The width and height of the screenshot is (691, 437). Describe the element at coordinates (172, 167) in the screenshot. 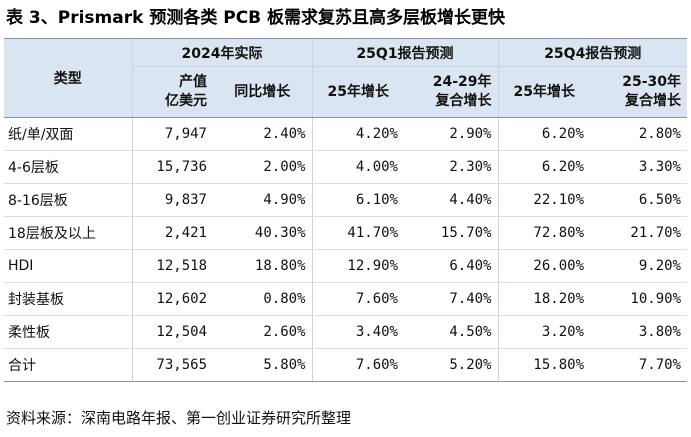

I see `cell-value: 15,736` at that location.